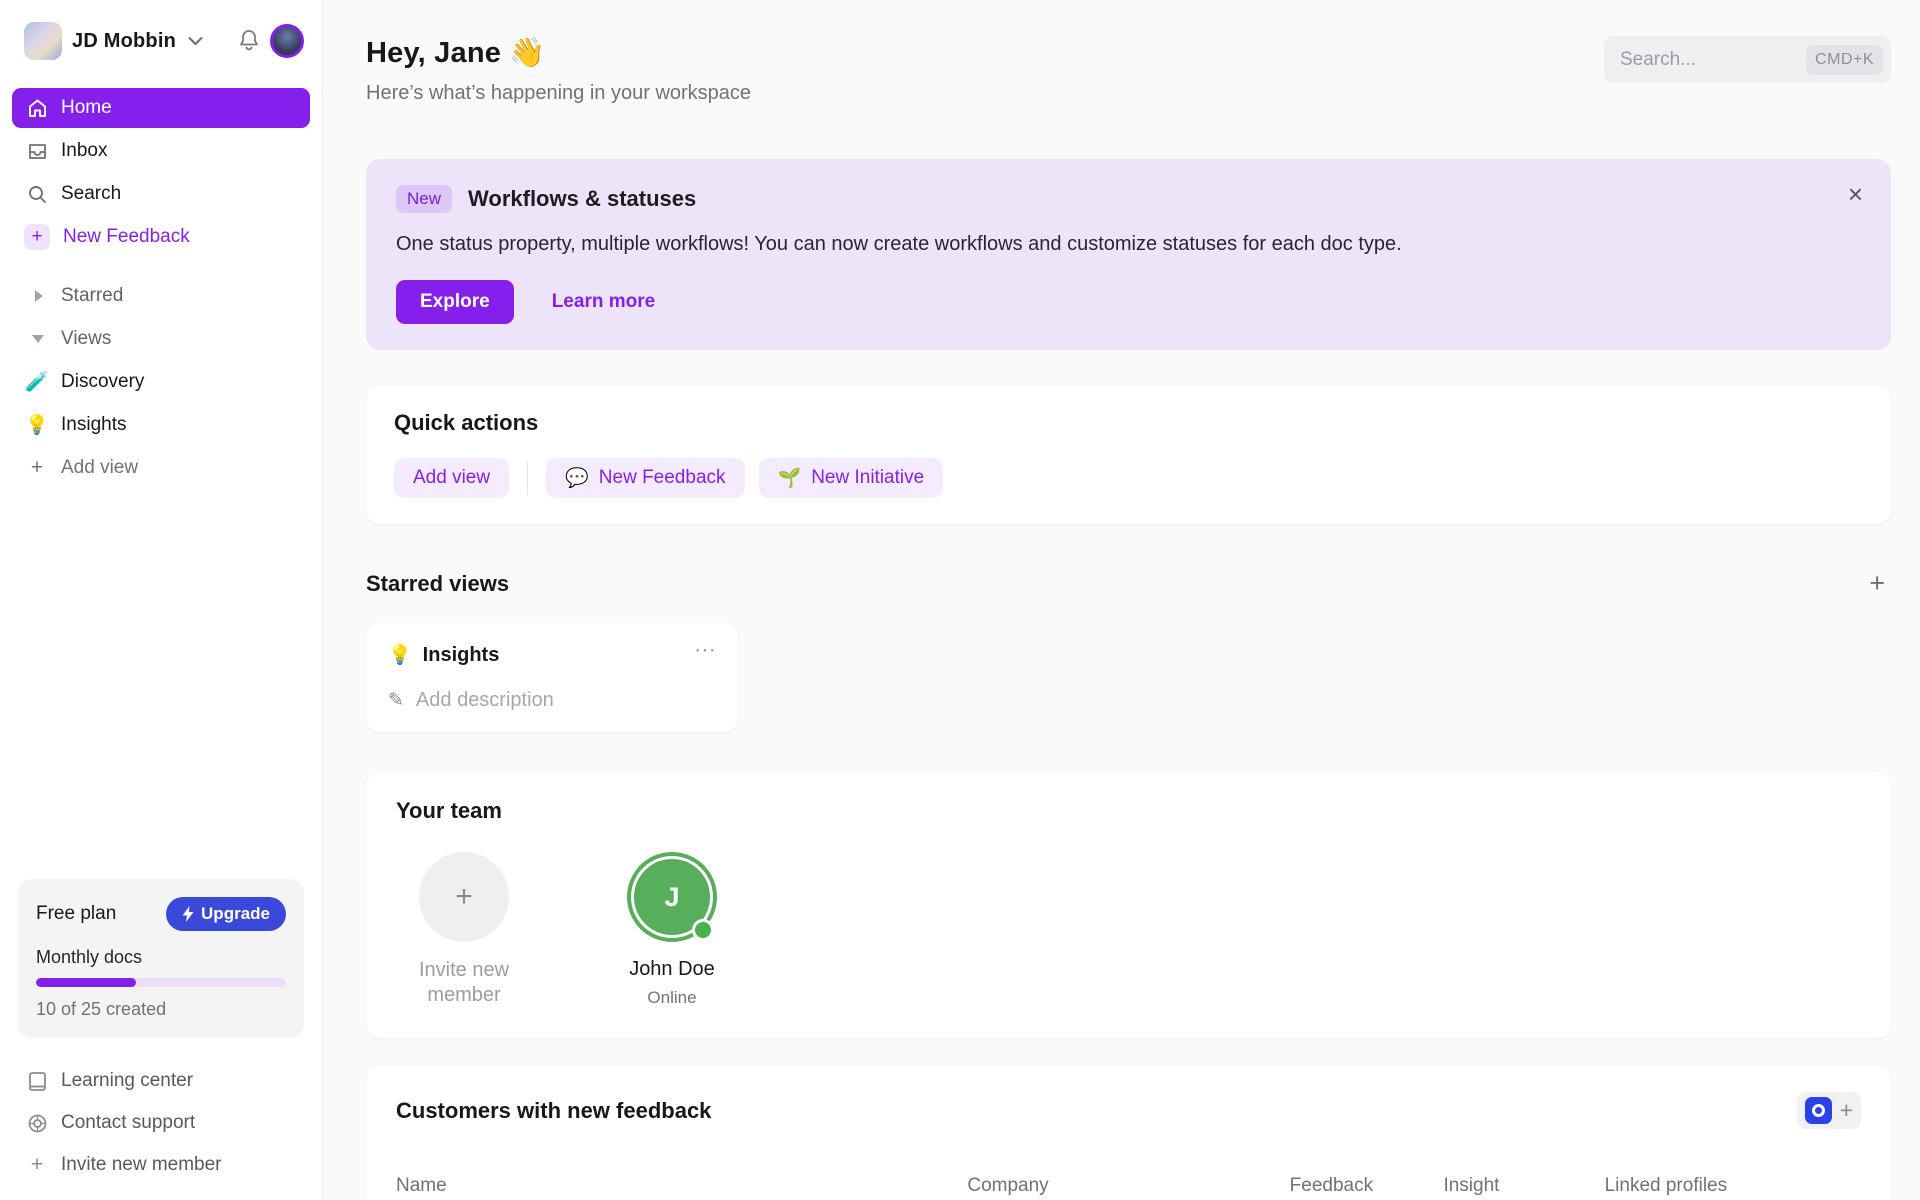 The width and height of the screenshot is (1920, 1200). I want to click on notifications-bell-icon, so click(249, 41).